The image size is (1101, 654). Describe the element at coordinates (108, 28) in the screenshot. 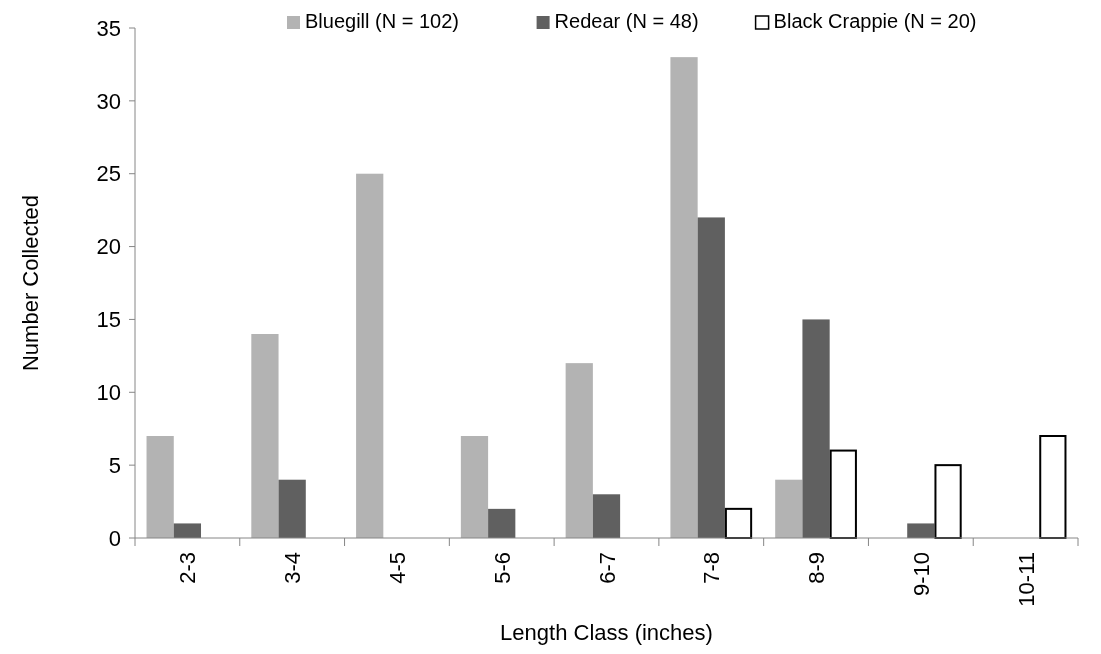

I see `y-tick-label: 35` at that location.